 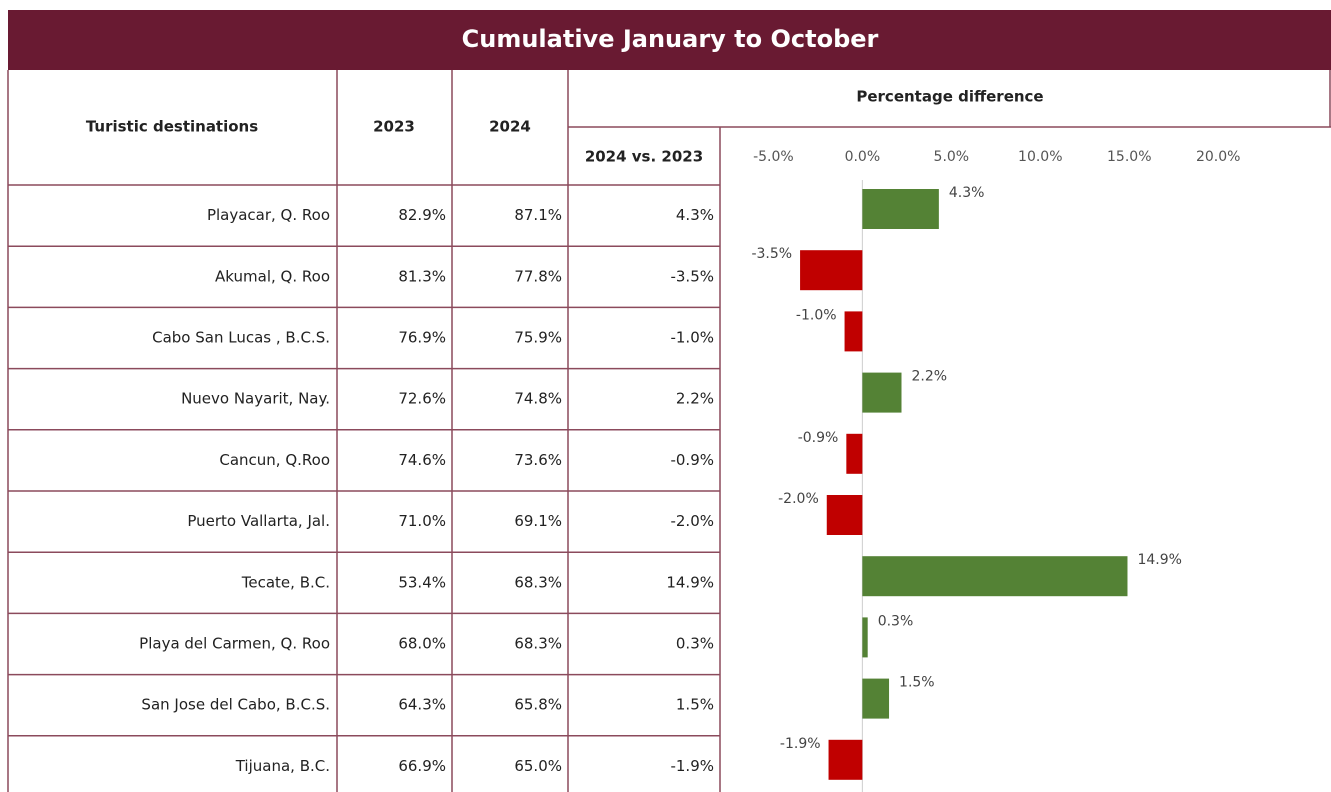 I want to click on x-tick-label: 0.0%, so click(x=863, y=157).